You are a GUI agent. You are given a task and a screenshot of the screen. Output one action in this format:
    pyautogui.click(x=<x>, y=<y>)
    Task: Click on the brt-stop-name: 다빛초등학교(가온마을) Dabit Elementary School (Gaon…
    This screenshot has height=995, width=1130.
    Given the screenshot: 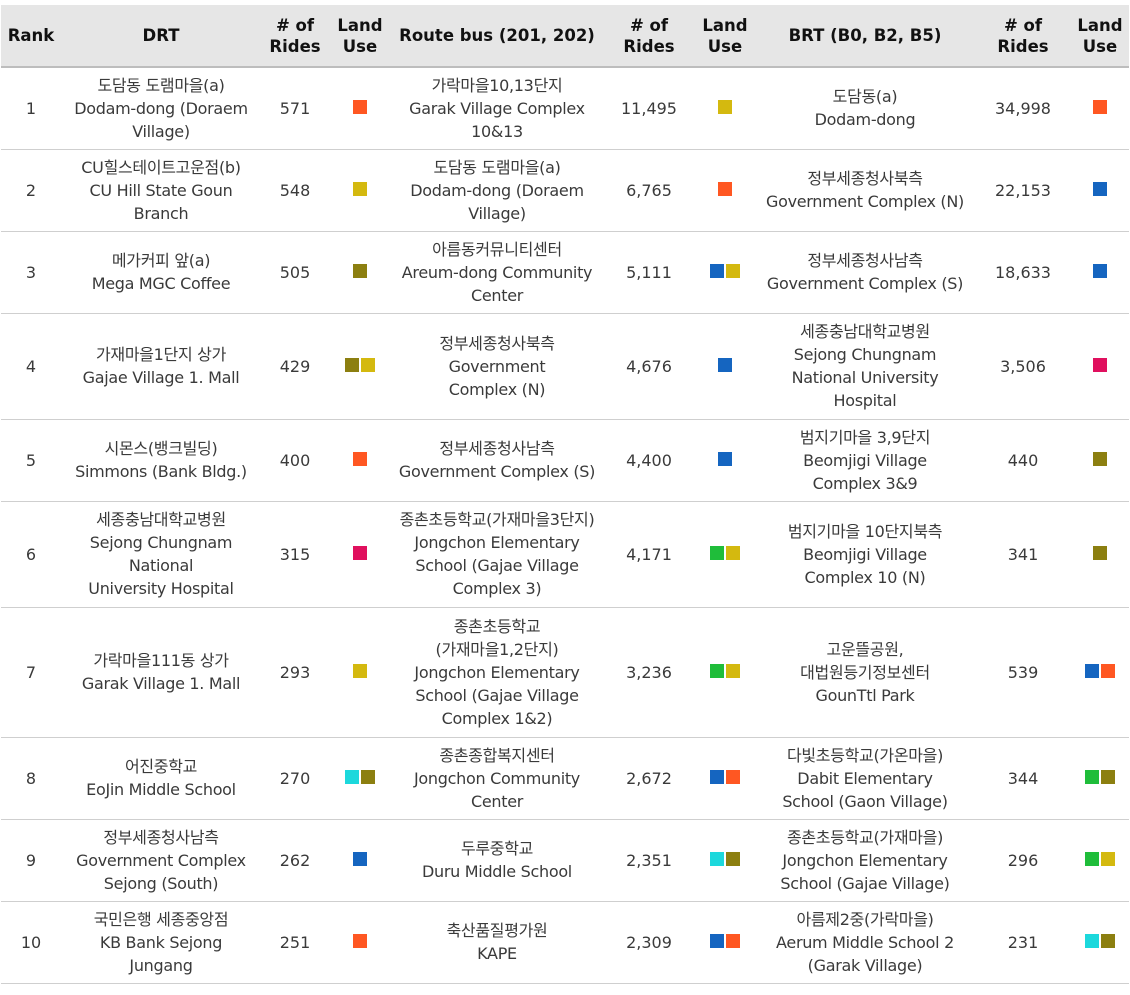 What is the action you would take?
    pyautogui.click(x=865, y=778)
    